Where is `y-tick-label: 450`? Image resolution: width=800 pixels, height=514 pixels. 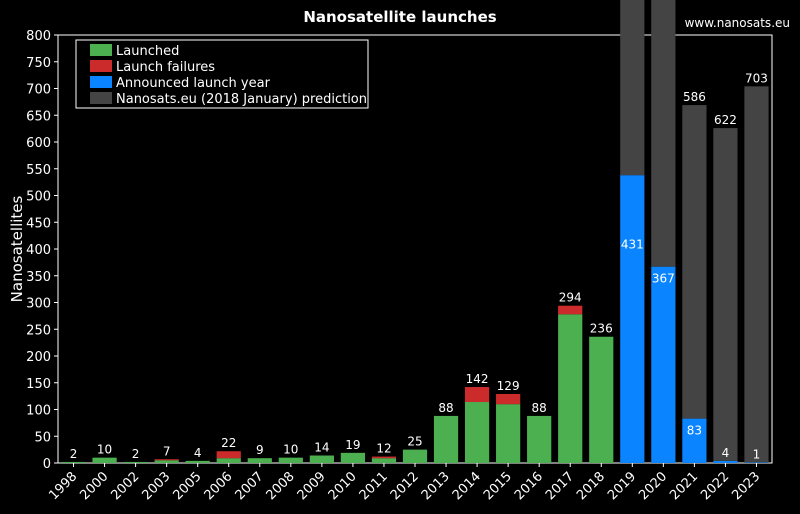
y-tick-label: 450 is located at coordinates (38, 223).